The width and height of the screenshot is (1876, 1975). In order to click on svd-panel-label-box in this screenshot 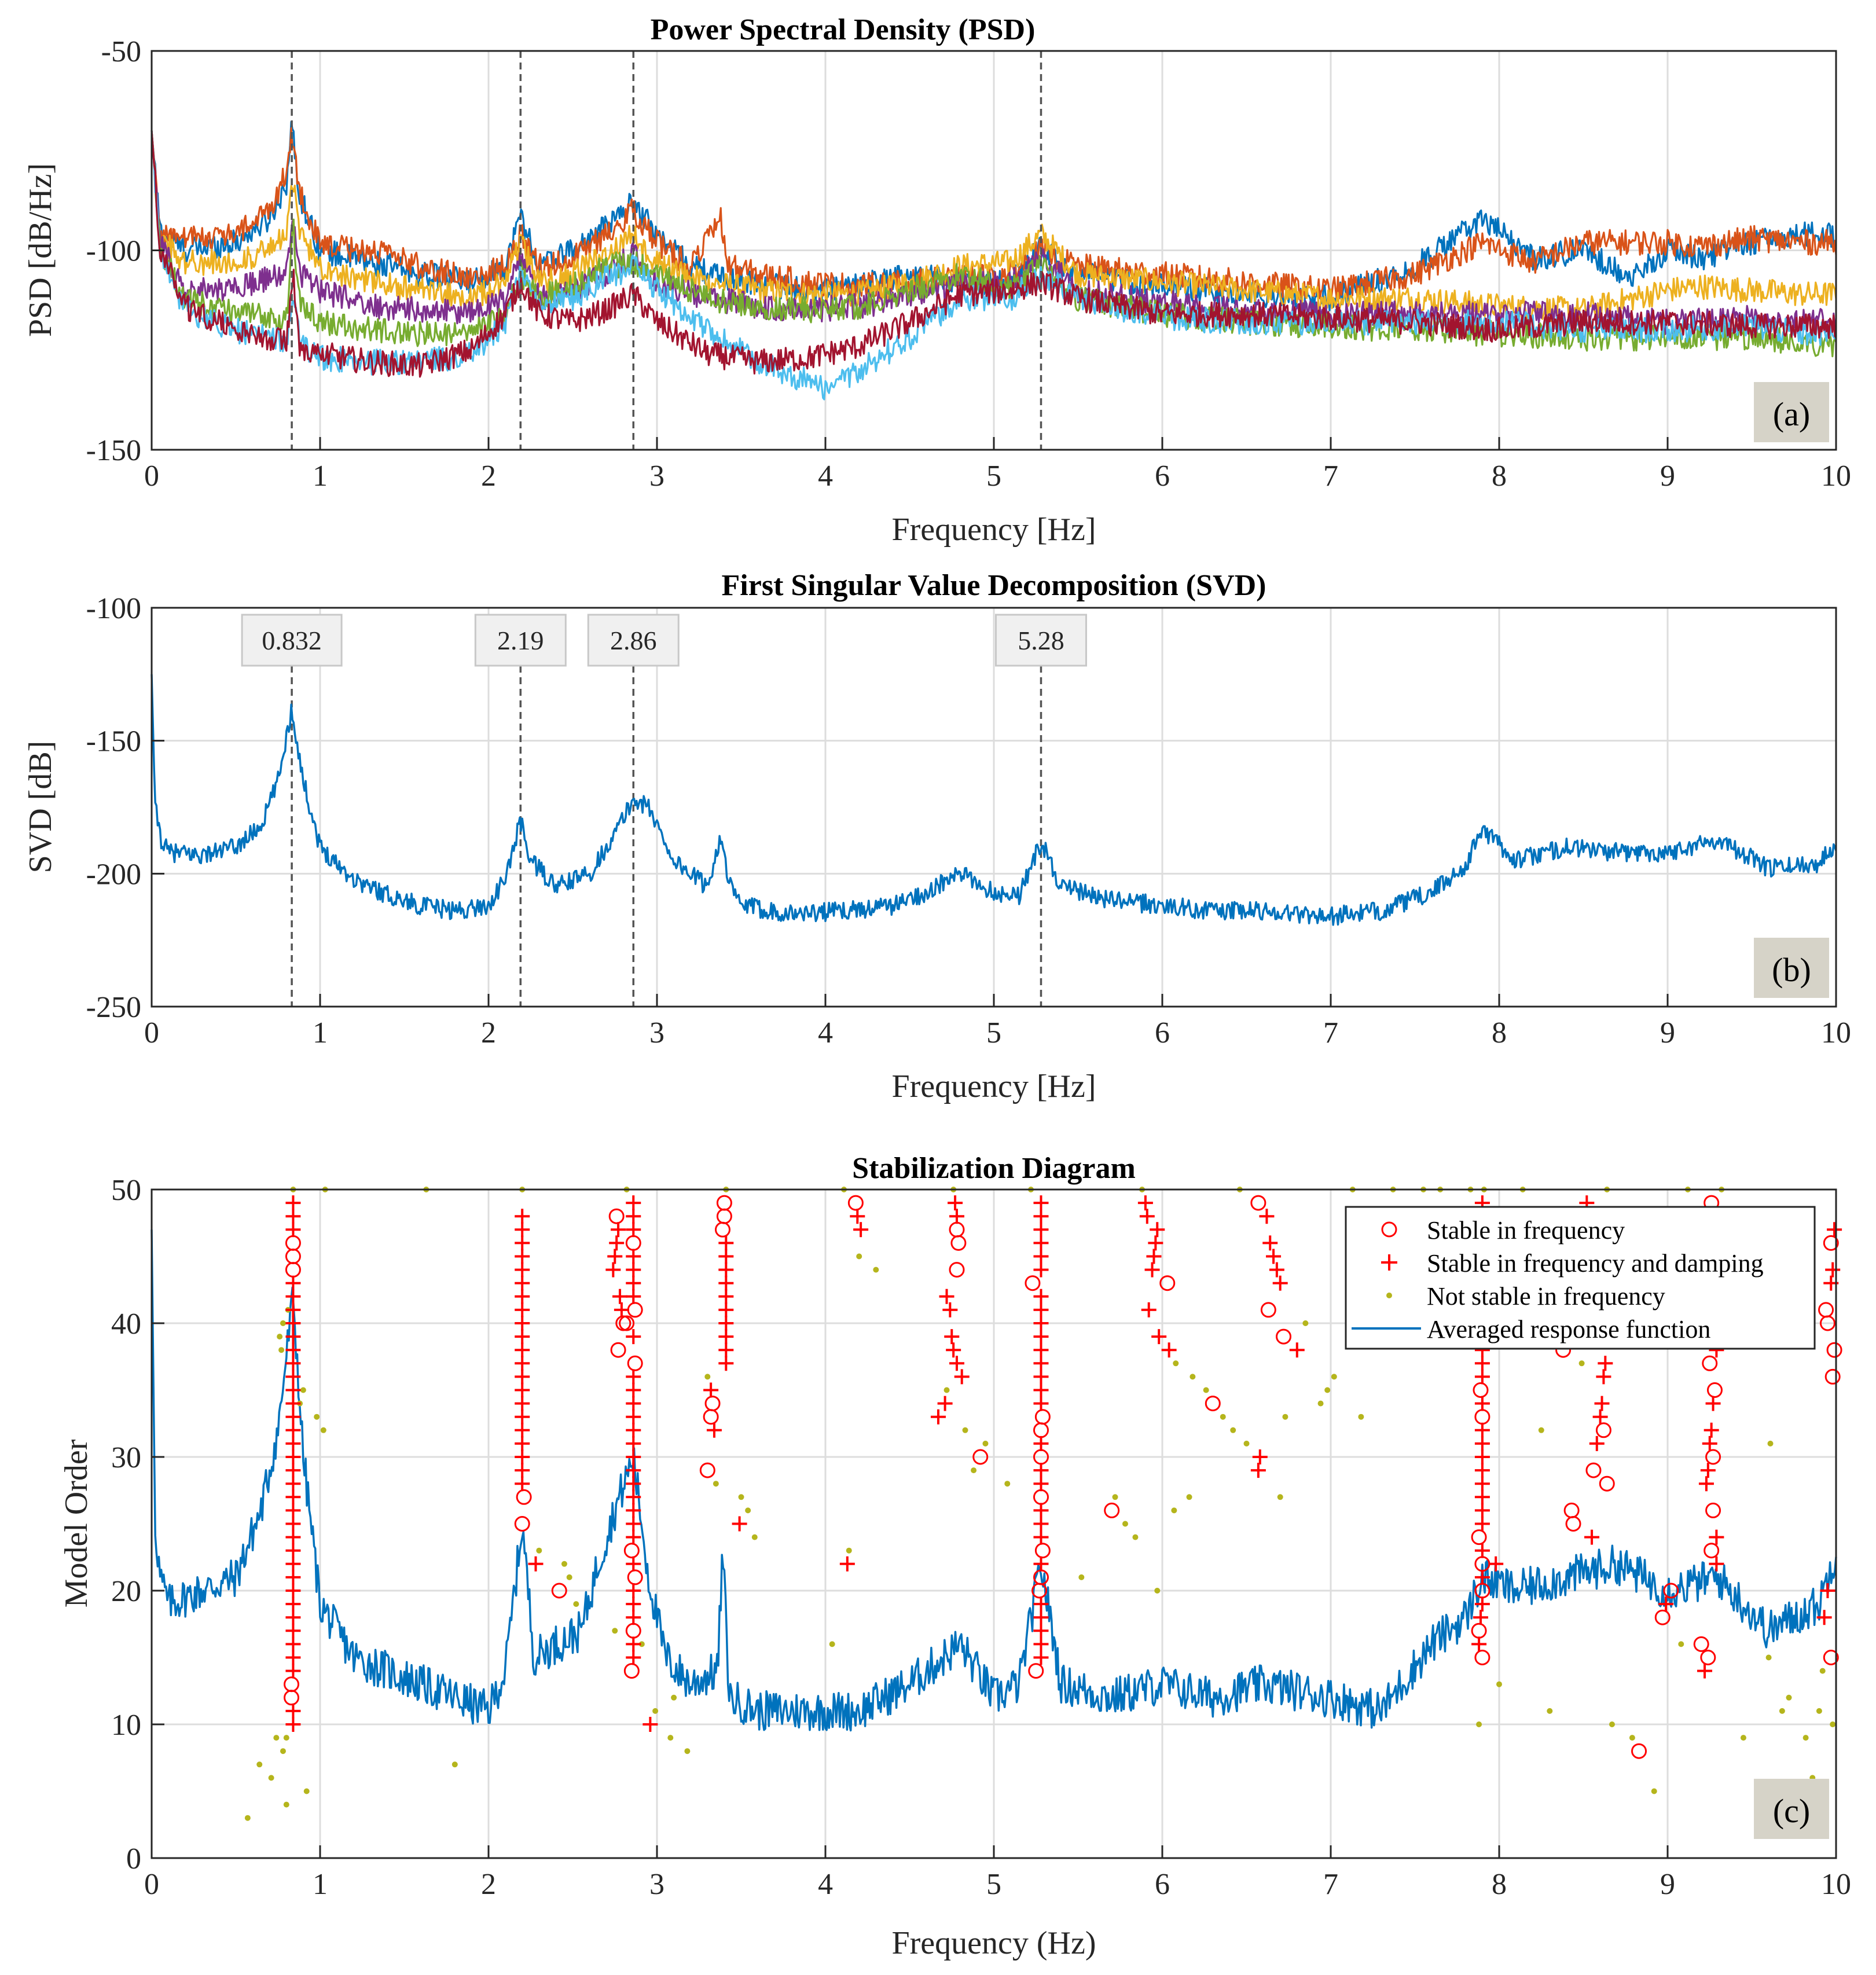, I will do `click(1791, 968)`.